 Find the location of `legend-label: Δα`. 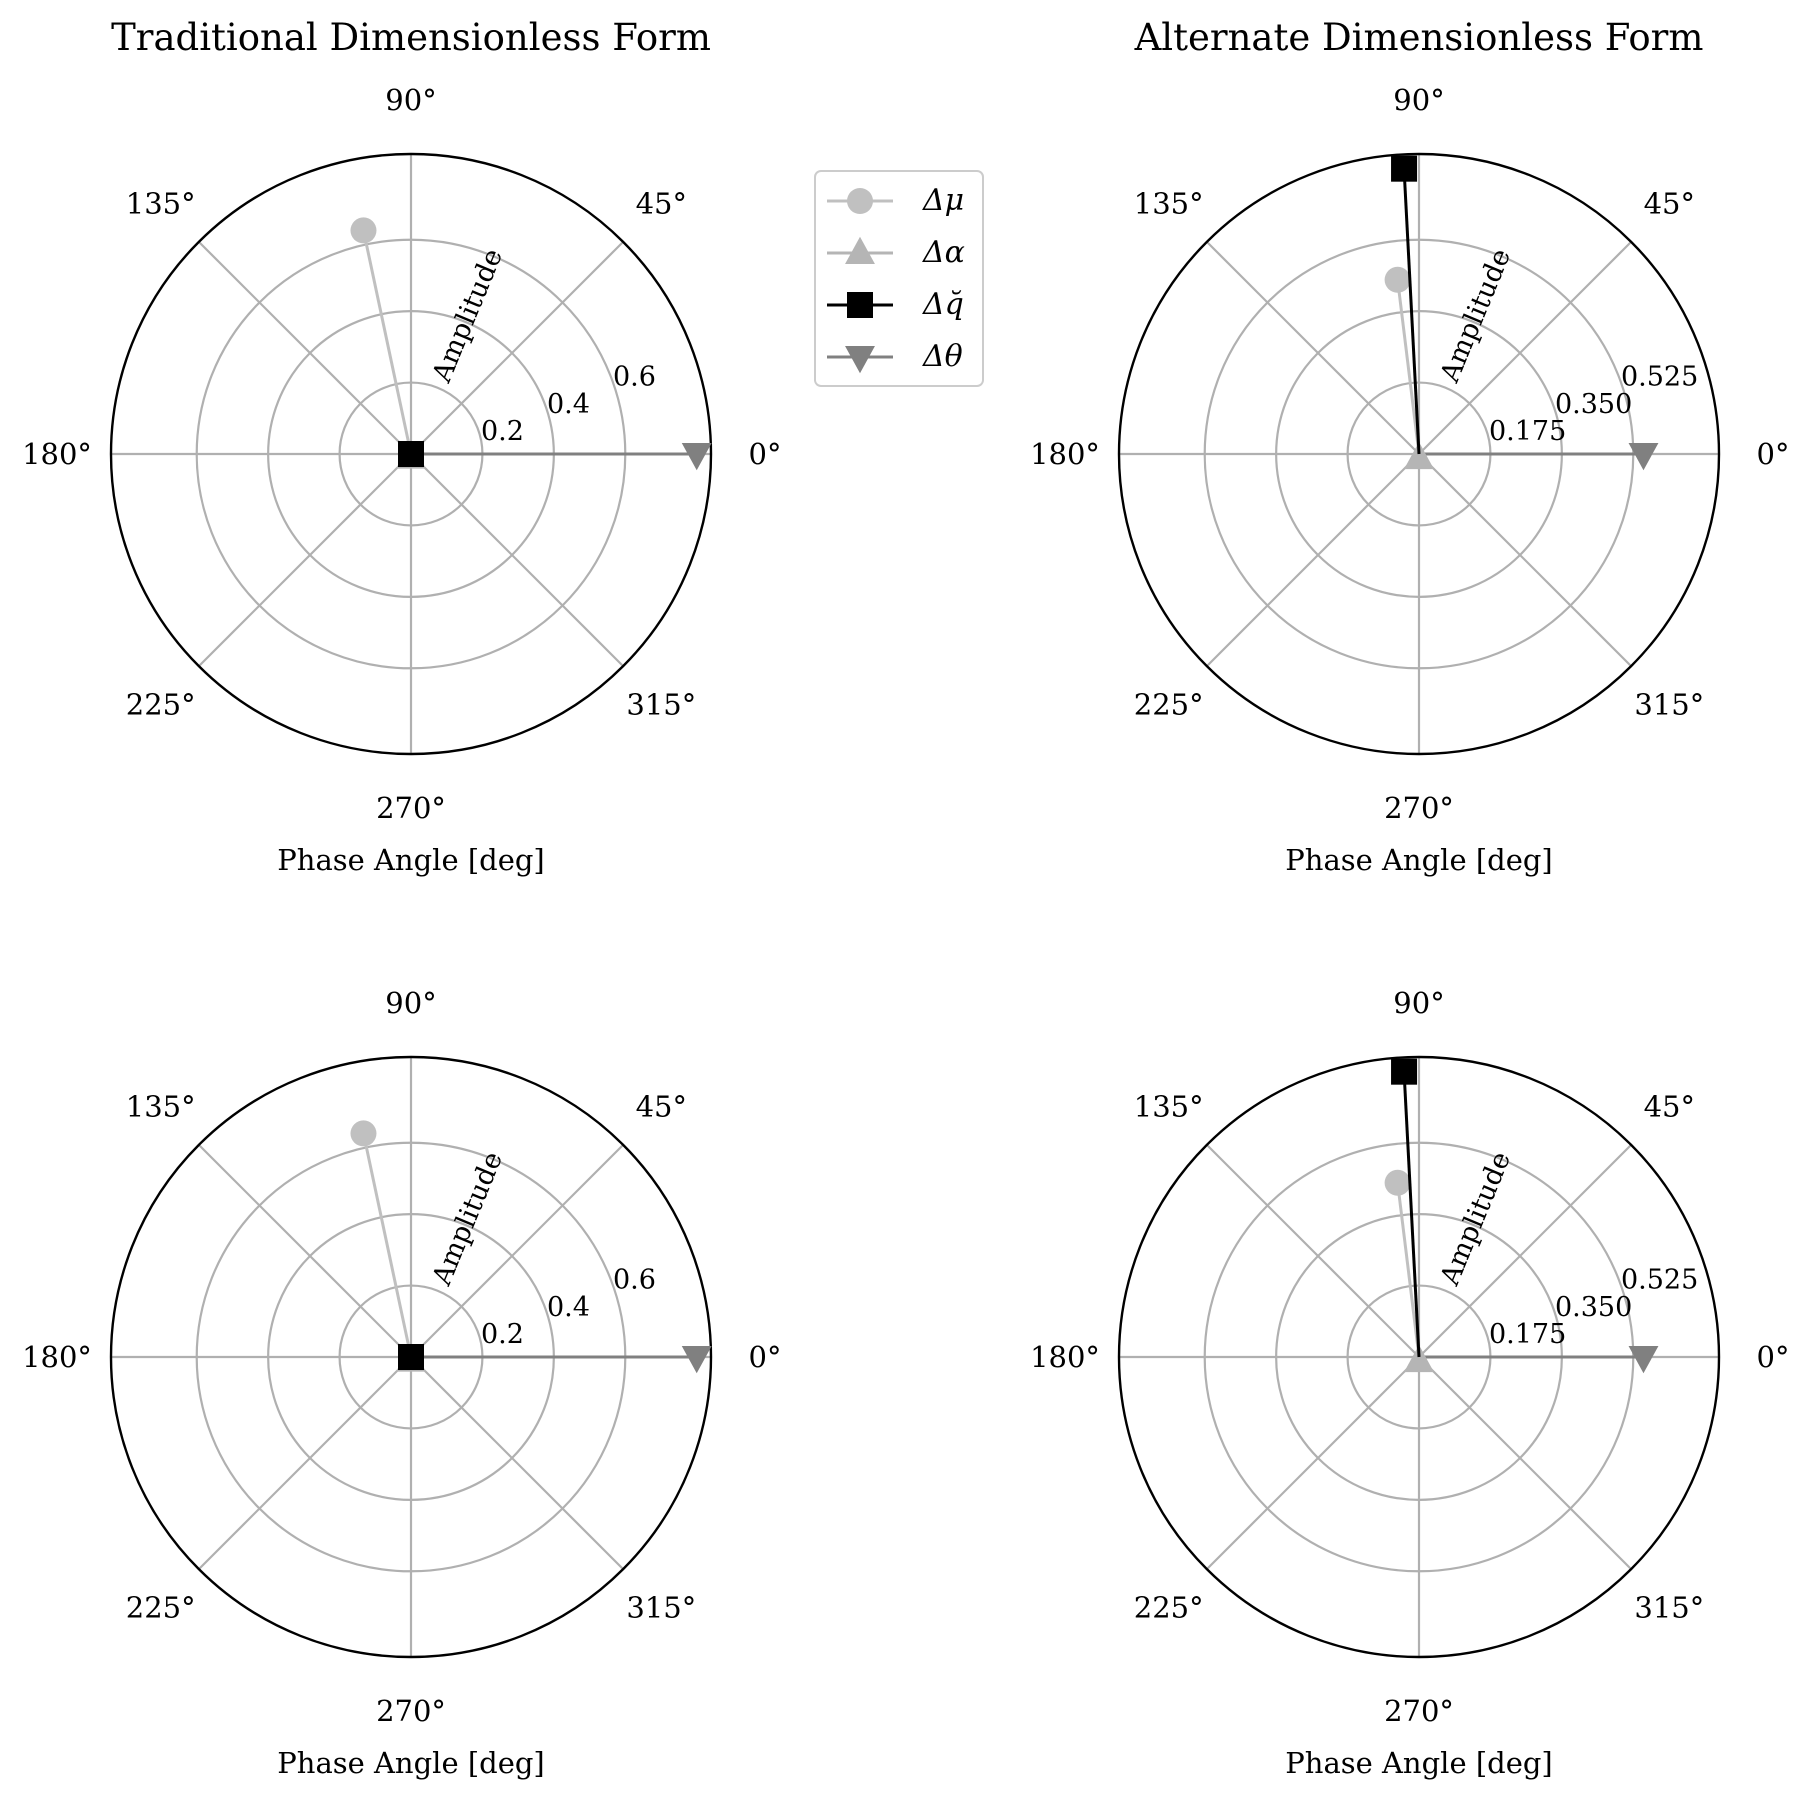

legend-label: Δα is located at coordinates (943, 252).